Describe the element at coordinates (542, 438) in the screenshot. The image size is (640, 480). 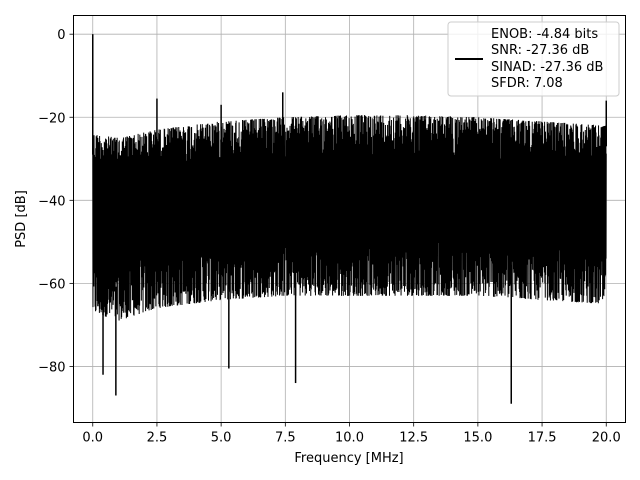
I see `x-tick-label: 17.5` at that location.